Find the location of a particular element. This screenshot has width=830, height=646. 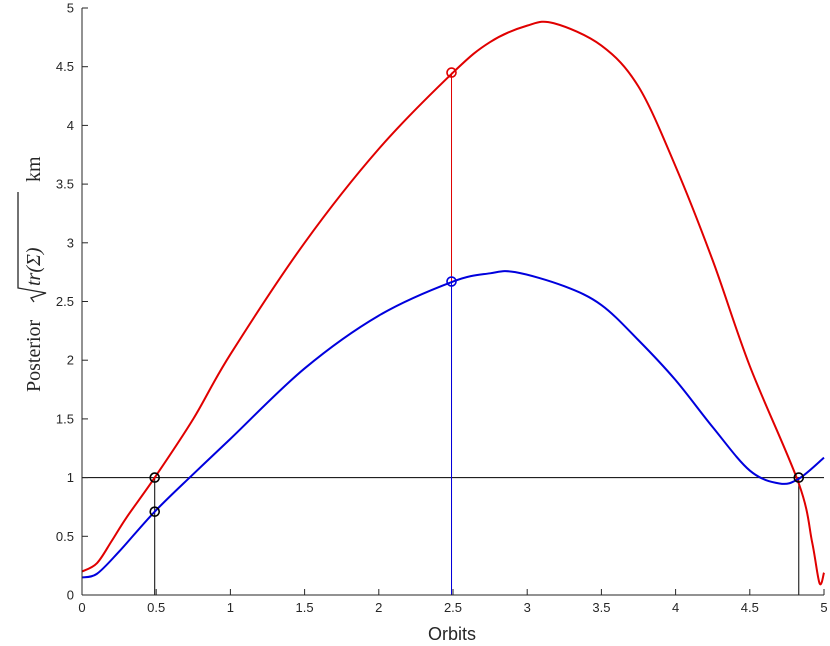

y-axis-label: Posterior tr(Σ) km is located at coordinates (32, 274).